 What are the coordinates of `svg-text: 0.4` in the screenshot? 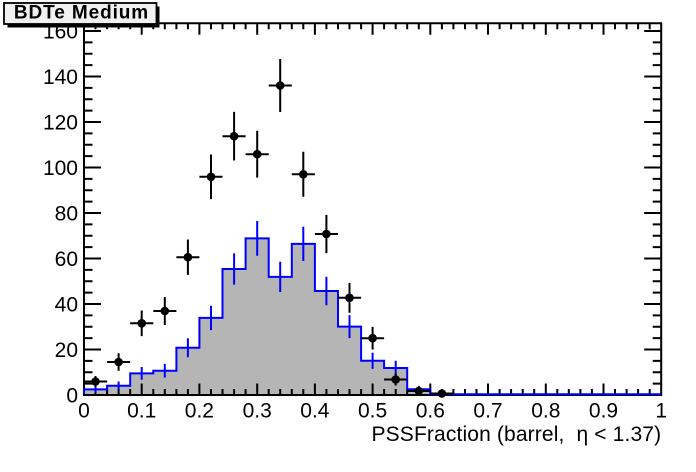 It's located at (315, 411).